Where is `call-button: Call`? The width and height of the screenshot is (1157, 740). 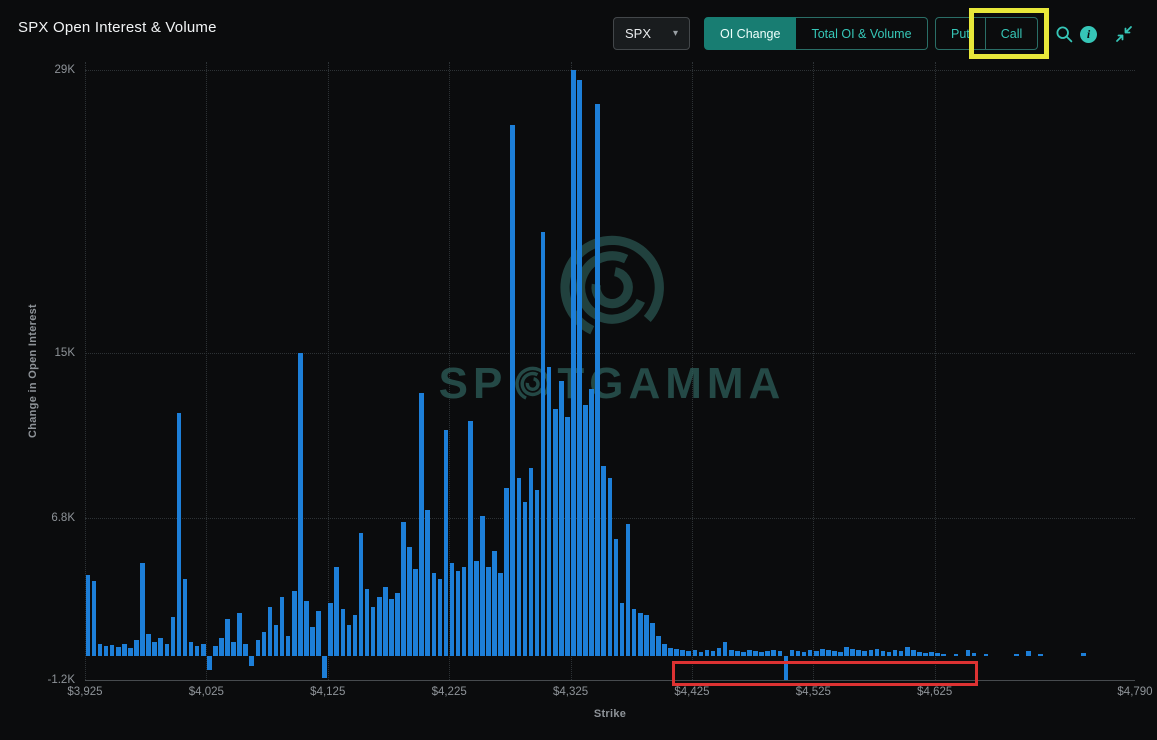 call-button: Call is located at coordinates (1012, 33).